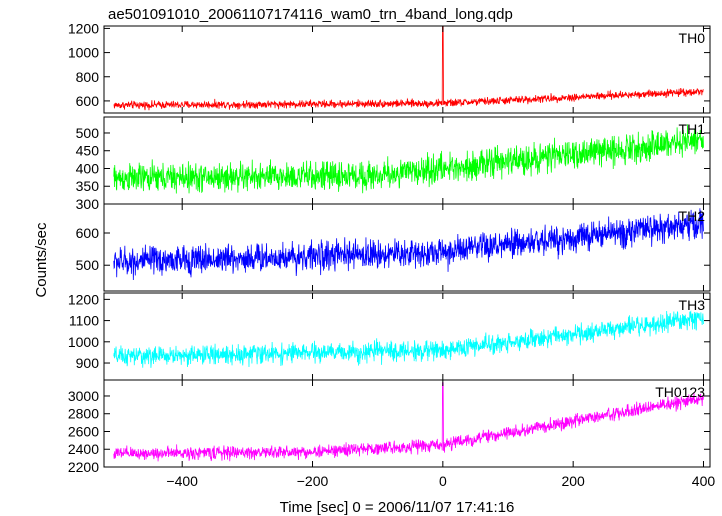 Image resolution: width=722 pixels, height=516 pixels. What do you see at coordinates (88, 363) in the screenshot?
I see `y-tick-label: 900` at bounding box center [88, 363].